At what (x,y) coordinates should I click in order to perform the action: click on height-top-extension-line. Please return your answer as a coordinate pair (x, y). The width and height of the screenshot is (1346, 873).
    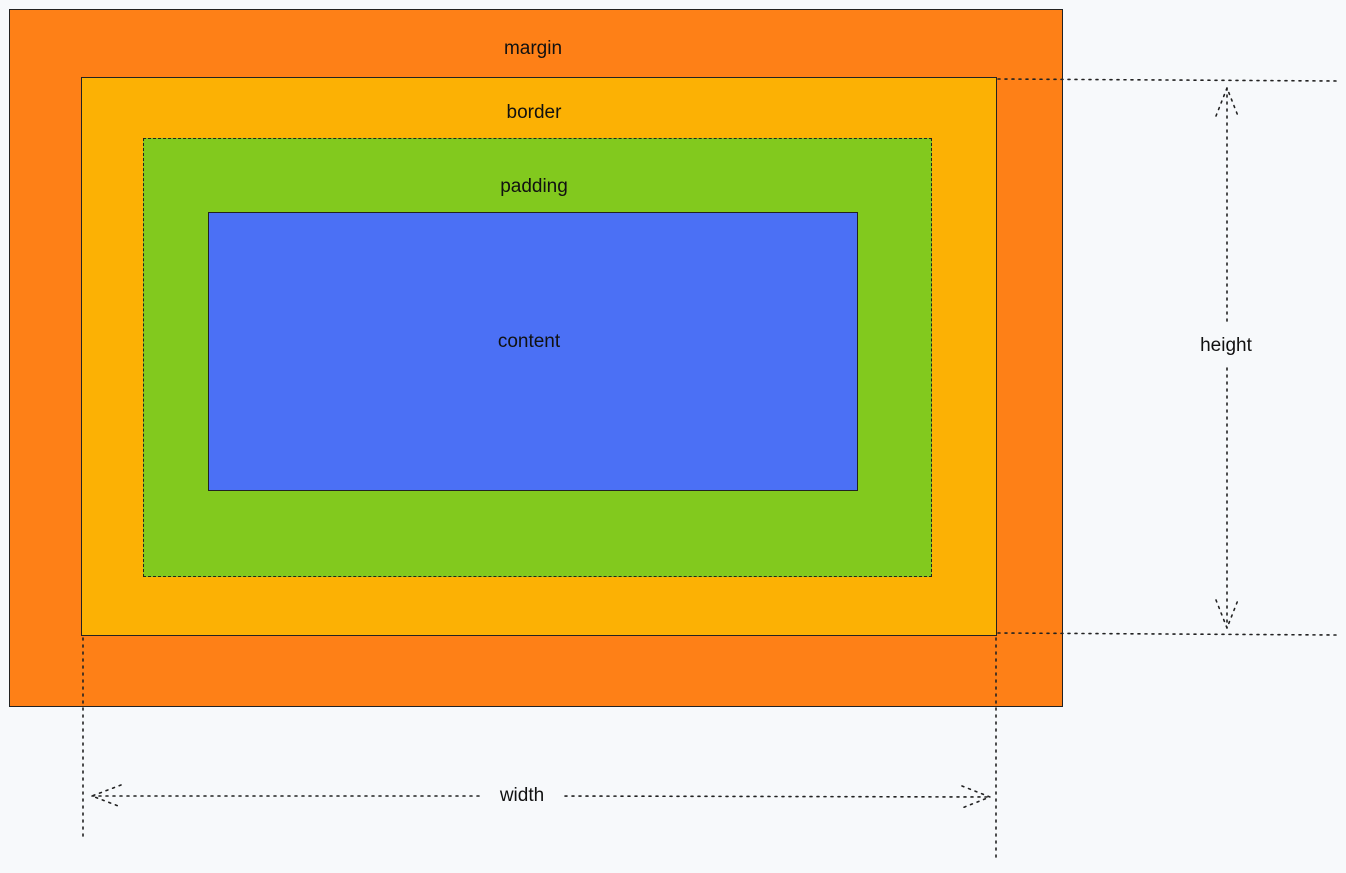
    Looking at the image, I should click on (1168, 80).